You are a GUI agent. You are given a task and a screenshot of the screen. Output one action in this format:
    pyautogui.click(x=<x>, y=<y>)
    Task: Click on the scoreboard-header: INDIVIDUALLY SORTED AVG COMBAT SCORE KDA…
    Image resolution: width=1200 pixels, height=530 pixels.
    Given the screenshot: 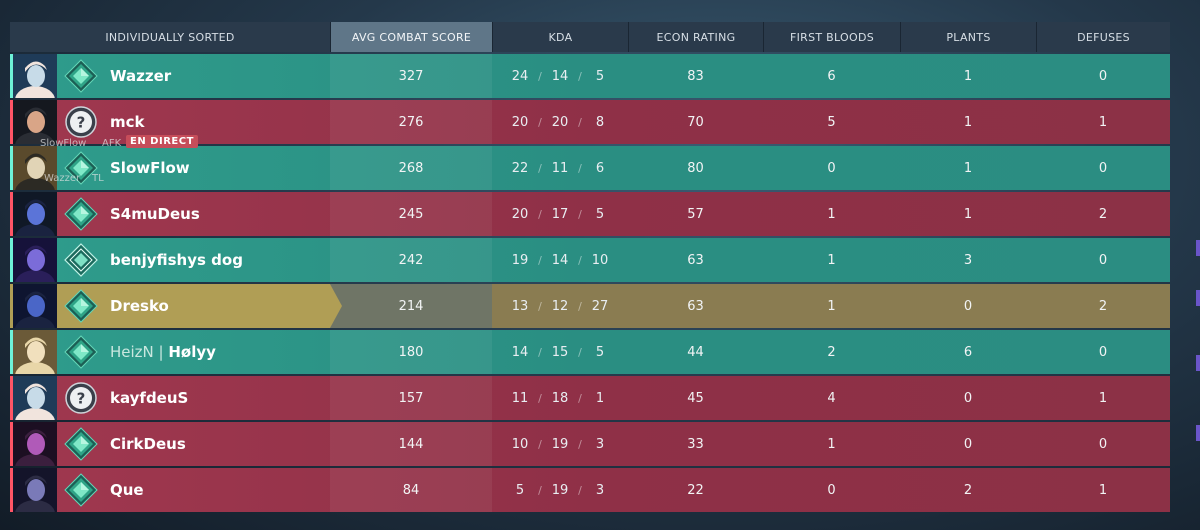 What is the action you would take?
    pyautogui.click(x=590, y=37)
    